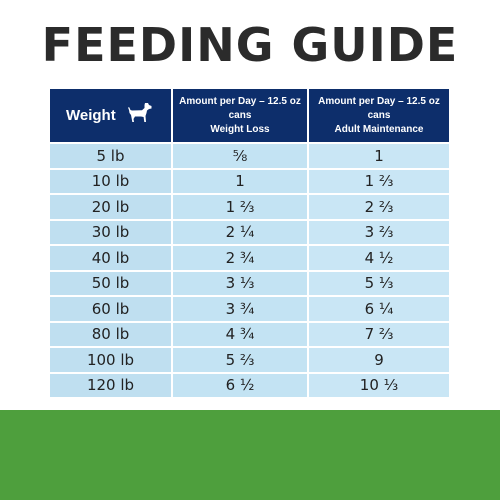  I want to click on weight-loss-cell: 3 ⅓, so click(239, 282).